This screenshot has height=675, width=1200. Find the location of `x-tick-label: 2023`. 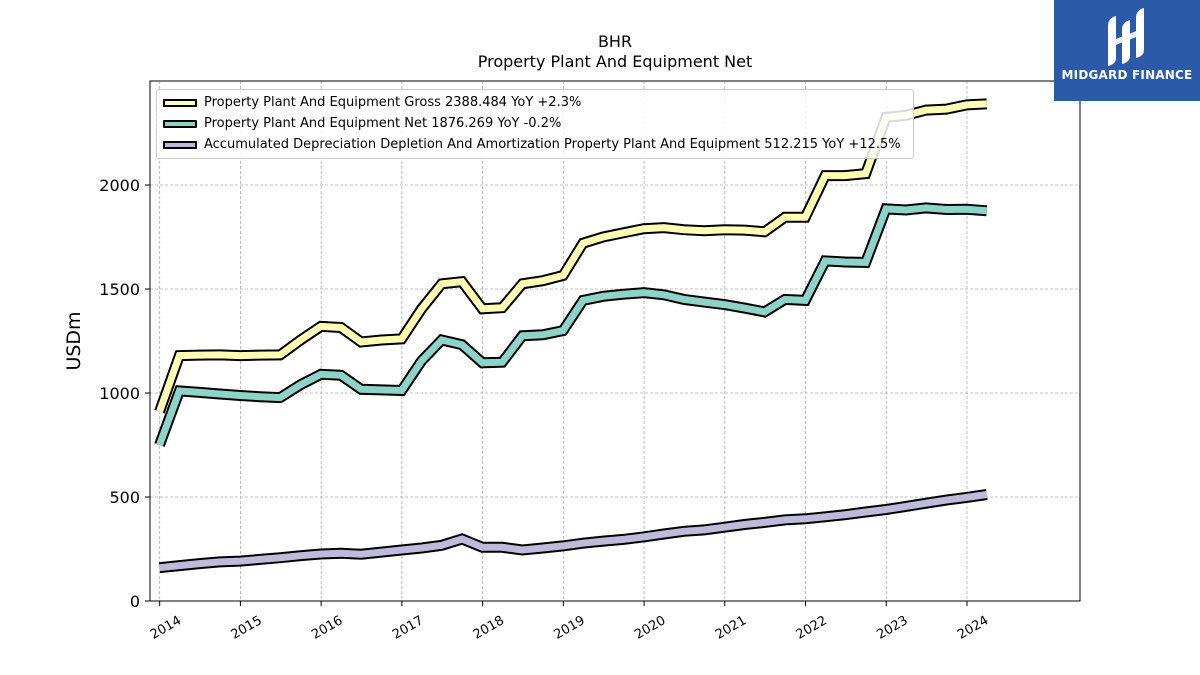

x-tick-label: 2023 is located at coordinates (892, 628).